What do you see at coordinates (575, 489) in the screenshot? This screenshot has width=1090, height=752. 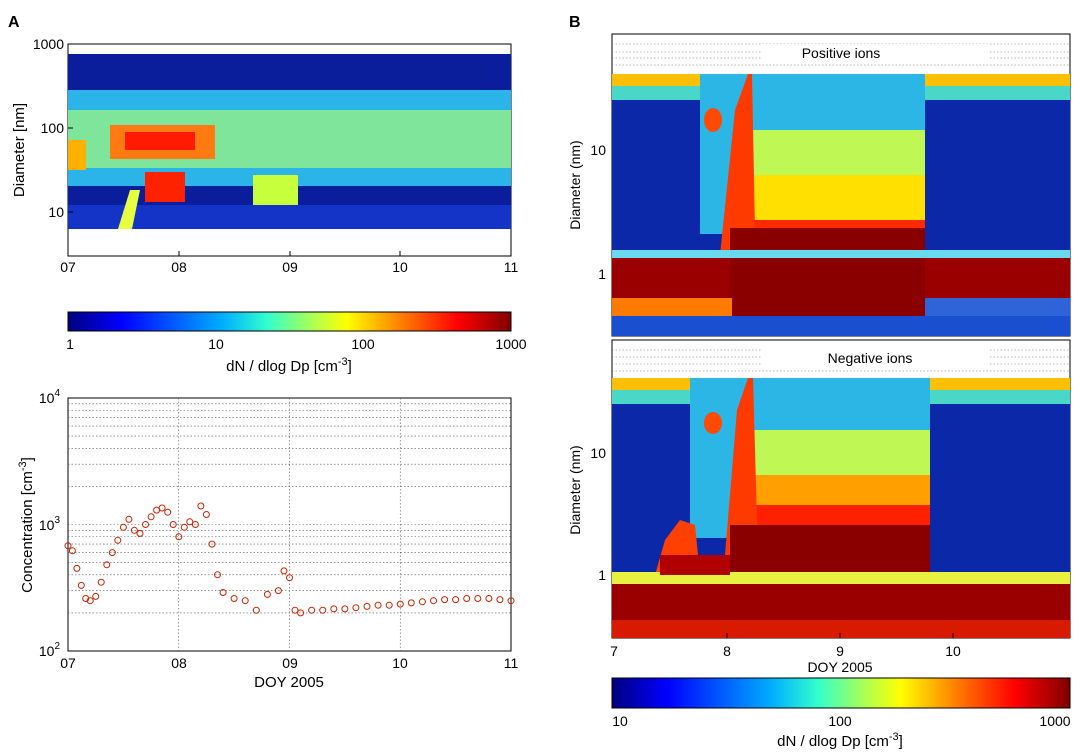 I see `ylabel-b-negative: Diameter (nm)` at bounding box center [575, 489].